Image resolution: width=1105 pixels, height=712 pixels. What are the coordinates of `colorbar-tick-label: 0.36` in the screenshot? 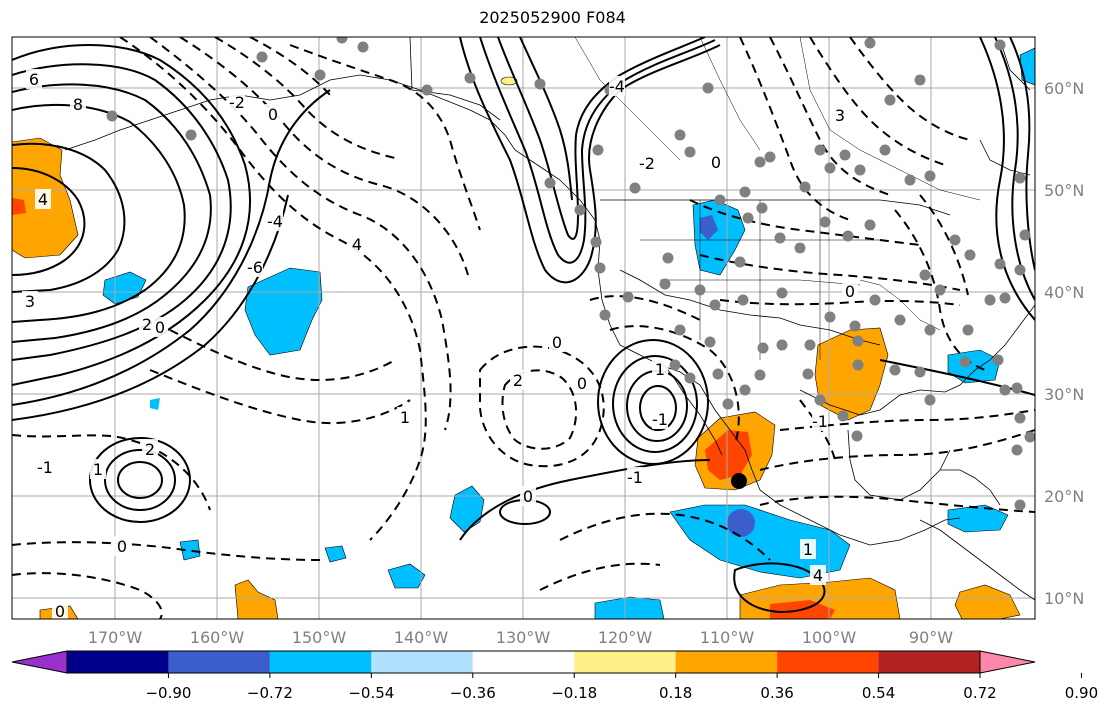 It's located at (776, 693).